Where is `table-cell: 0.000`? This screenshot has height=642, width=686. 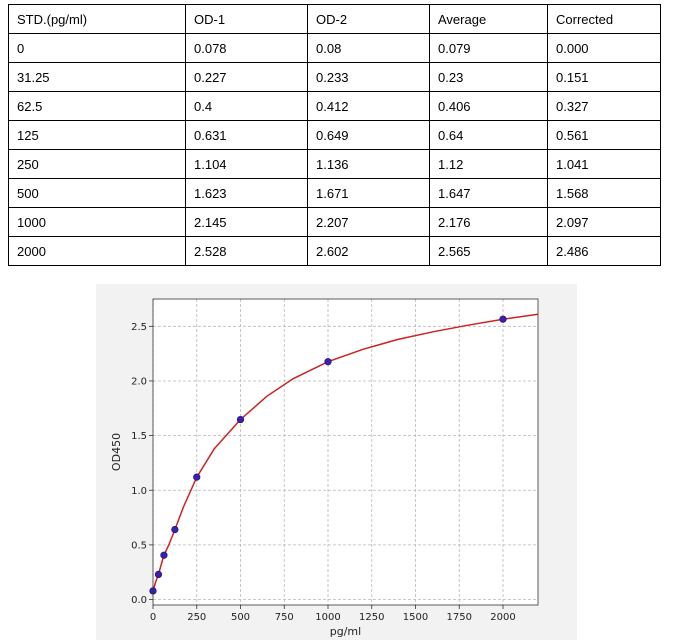
table-cell: 0.000 is located at coordinates (604, 48).